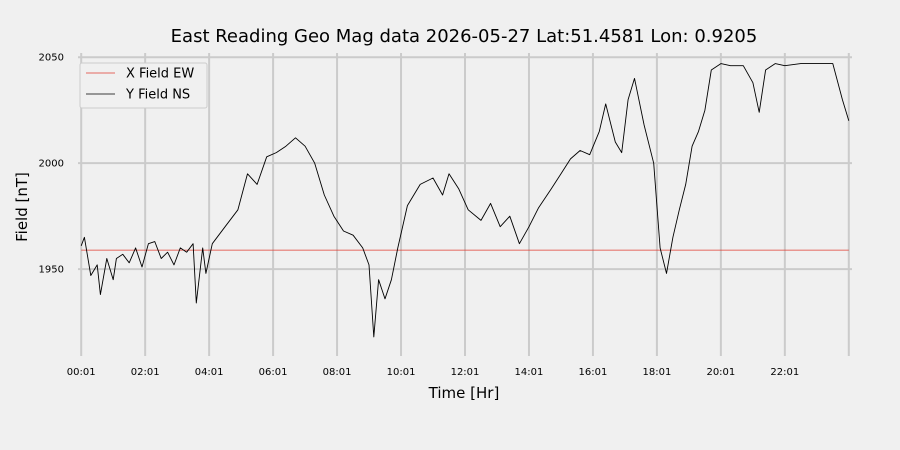  What do you see at coordinates (464, 393) in the screenshot?
I see `x-axis-label: Time [Hr]` at bounding box center [464, 393].